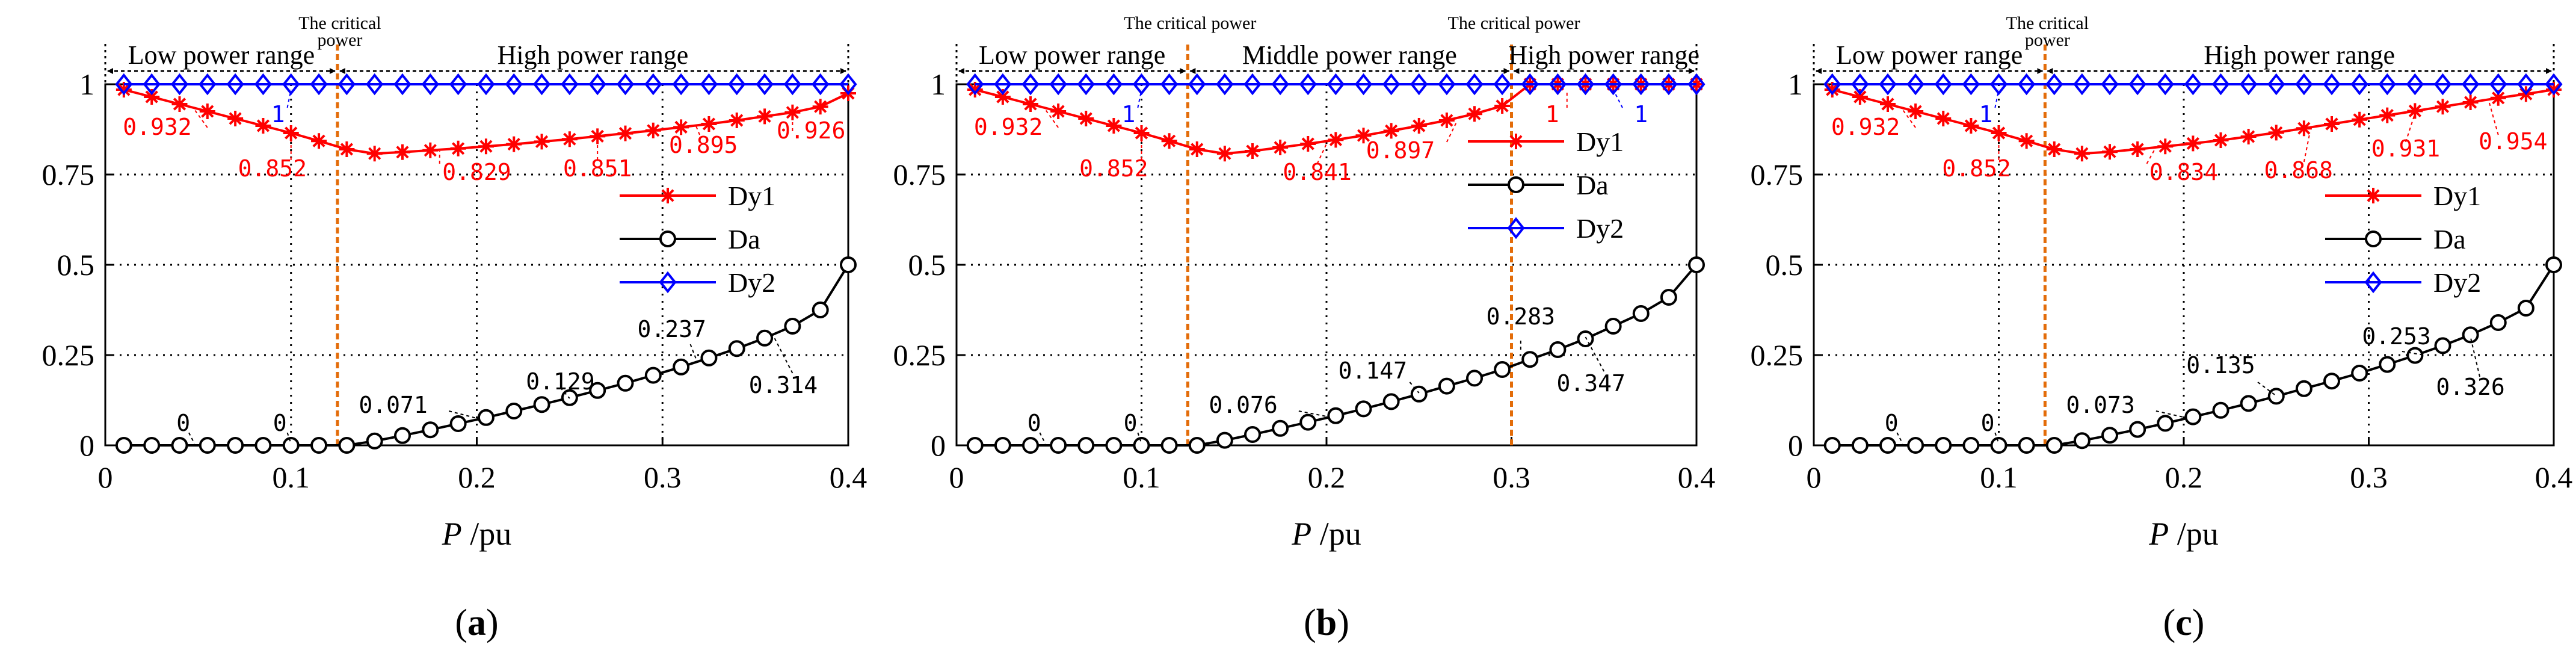 Image resolution: width=2576 pixels, height=665 pixels. What do you see at coordinates (492, 622) in the screenshot?
I see `caption-paren-close: )` at bounding box center [492, 622].